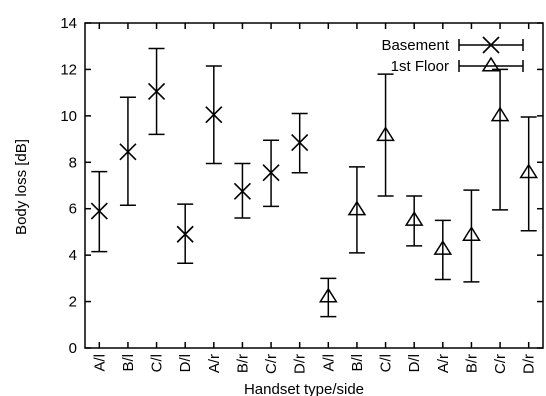  Describe the element at coordinates (420, 66) in the screenshot. I see `legend-label-first-floor: 1st Floor` at that location.